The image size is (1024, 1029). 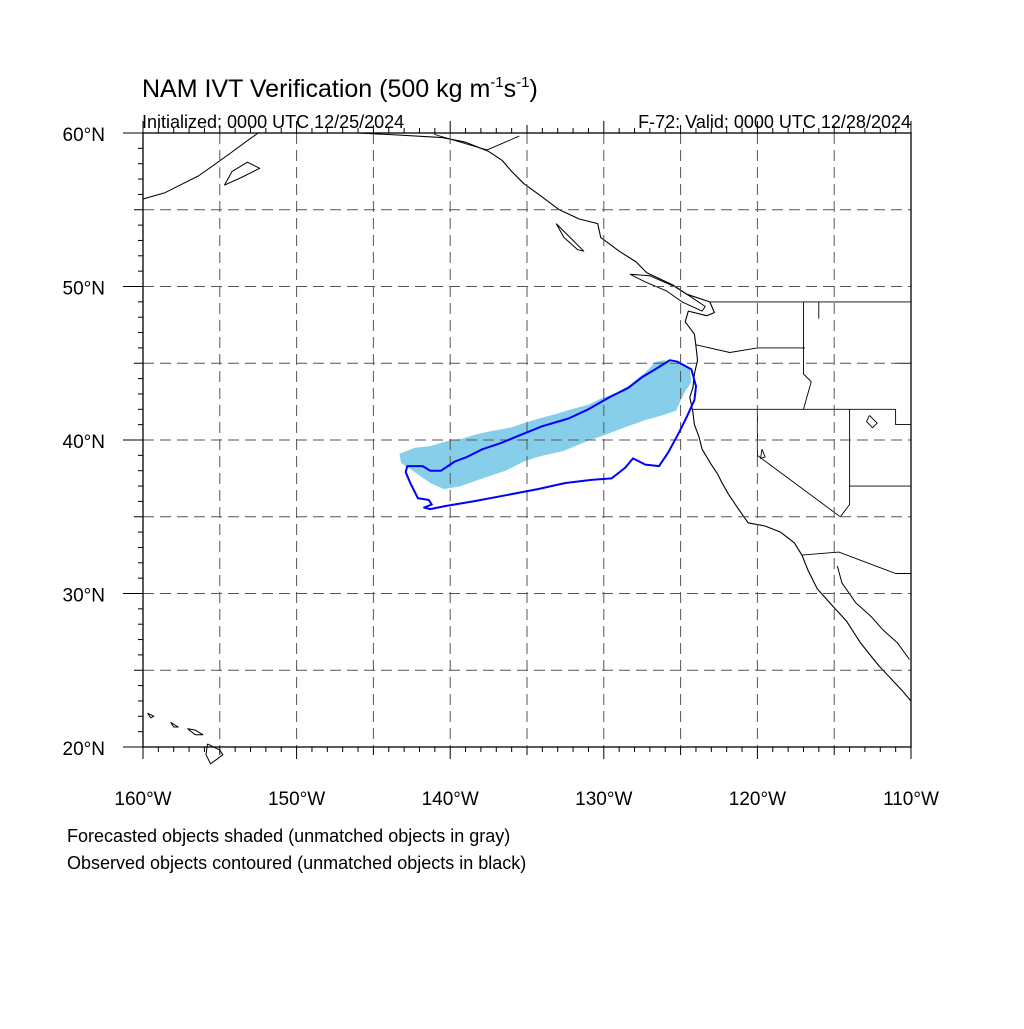 What do you see at coordinates (273, 122) in the screenshot?
I see `init-time-label: Initialized: 0000 UTC 12/25/2024` at bounding box center [273, 122].